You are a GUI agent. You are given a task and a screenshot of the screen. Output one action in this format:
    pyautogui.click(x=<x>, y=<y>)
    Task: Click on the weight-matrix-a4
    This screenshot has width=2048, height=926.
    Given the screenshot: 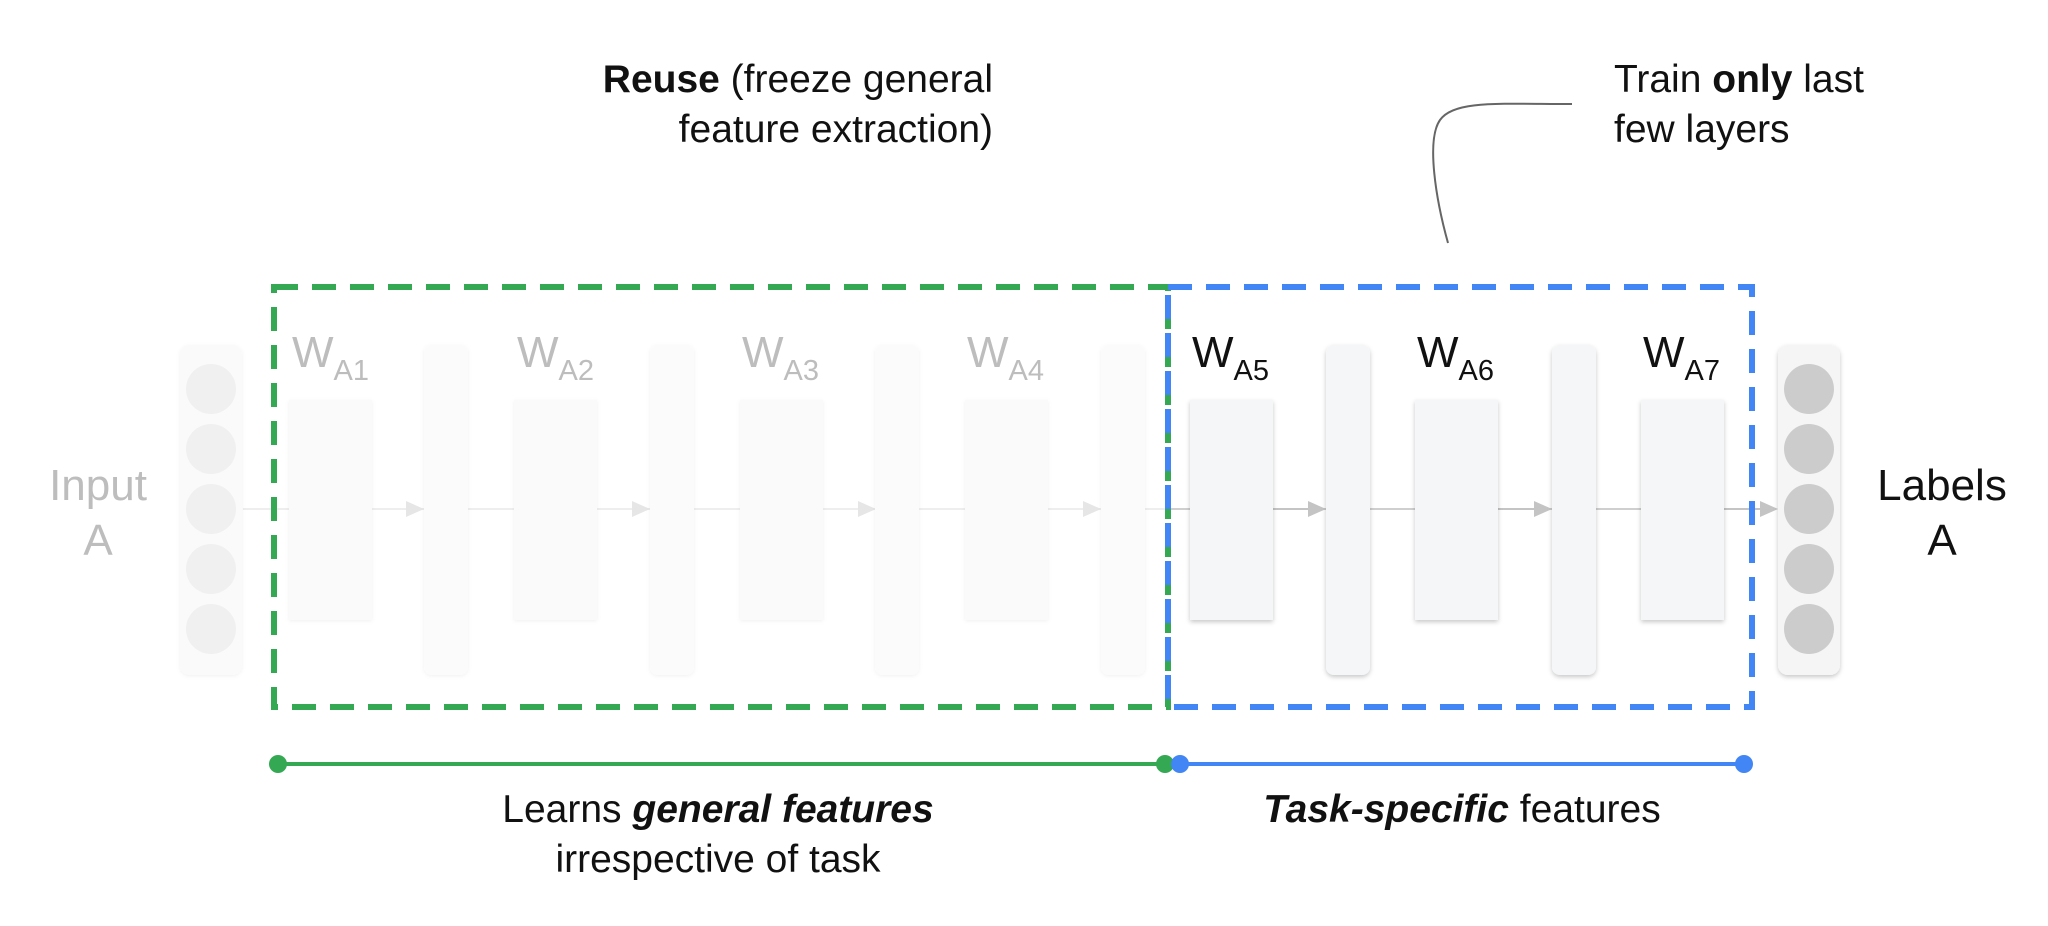 What is the action you would take?
    pyautogui.click(x=1006, y=510)
    